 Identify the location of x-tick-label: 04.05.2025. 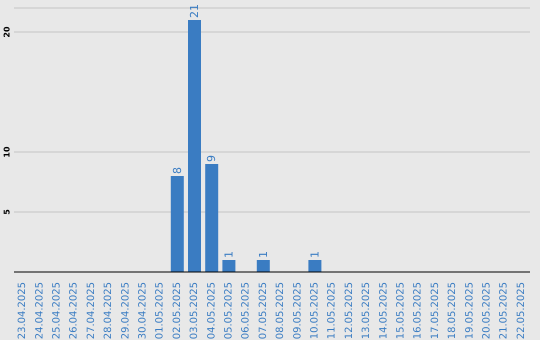
(212, 311).